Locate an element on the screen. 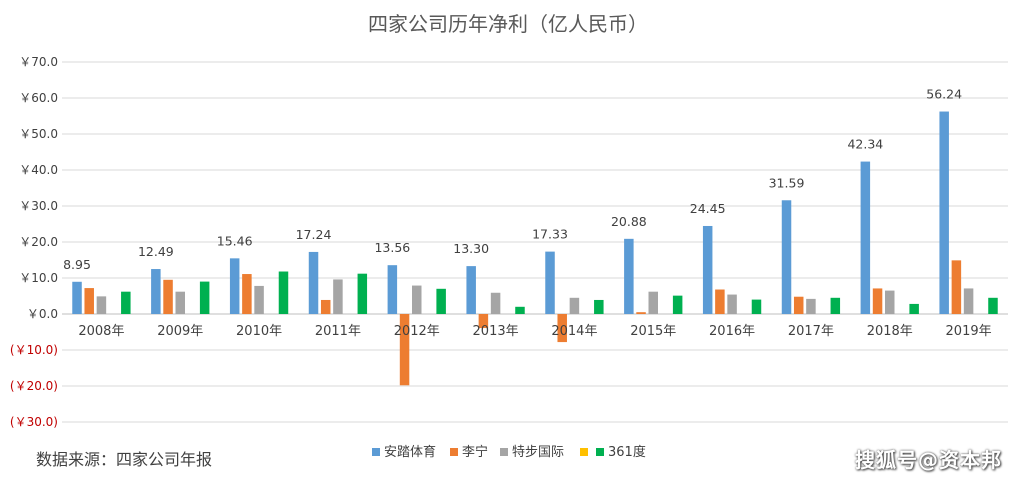 The height and width of the screenshot is (477, 1026). legend: 安踏体育 李宁 特步国际 361度 is located at coordinates (509, 452).